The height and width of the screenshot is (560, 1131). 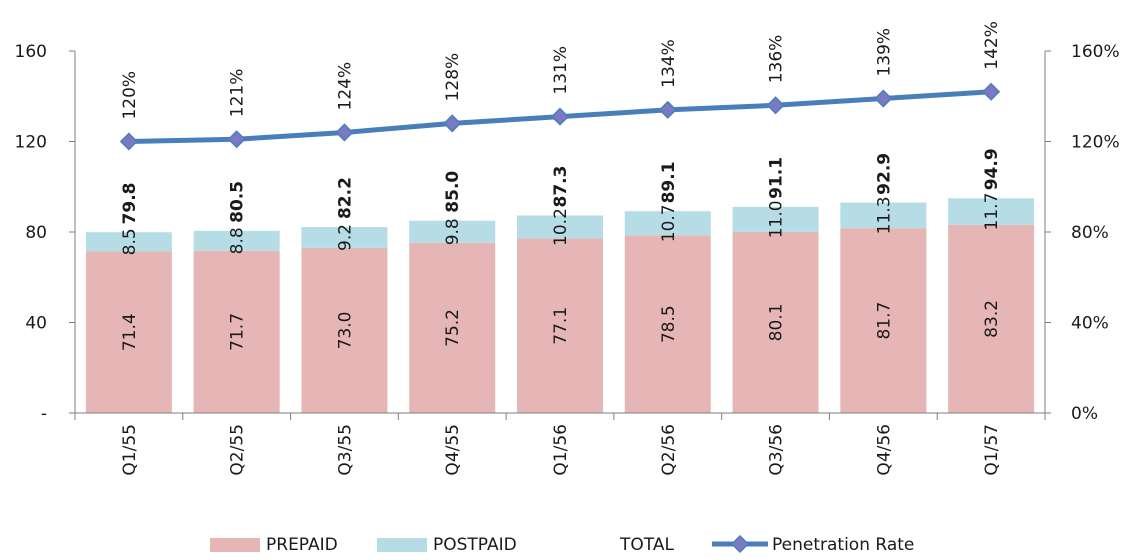 I want to click on legend-label-penetration: Penetration Rate, so click(x=843, y=545).